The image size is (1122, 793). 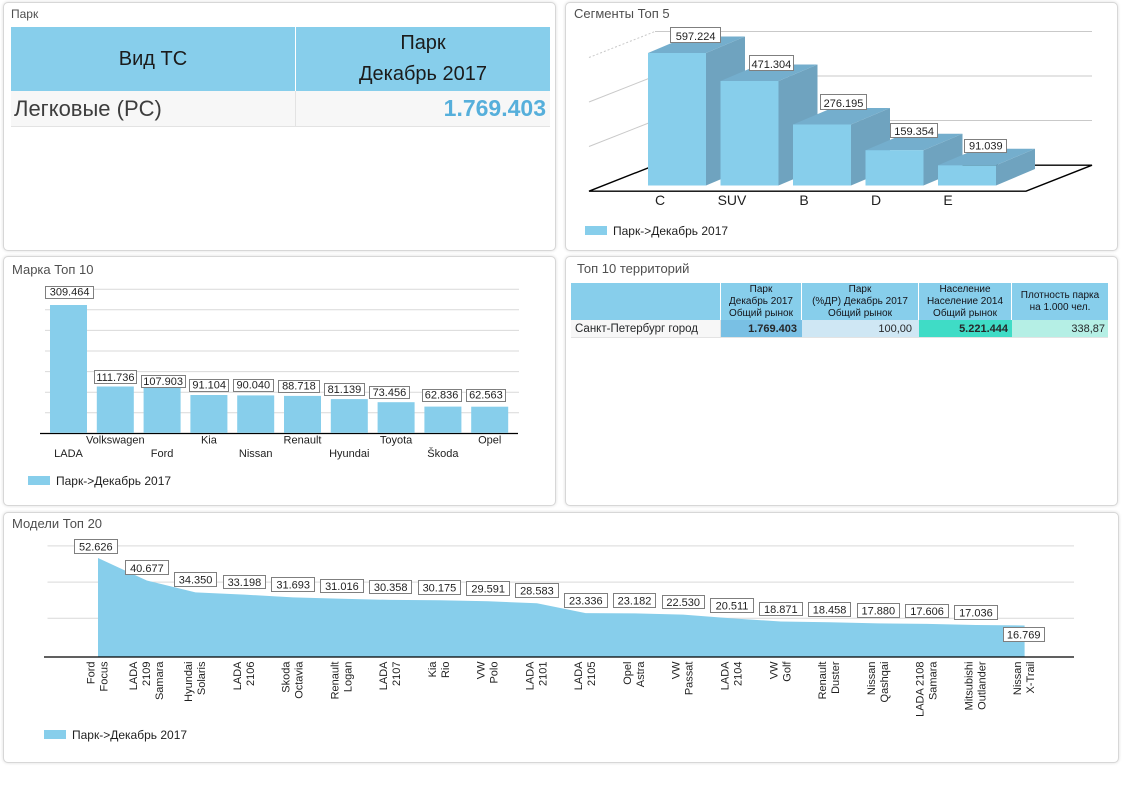 I want to click on svg-text: 62.836, so click(x=442, y=396).